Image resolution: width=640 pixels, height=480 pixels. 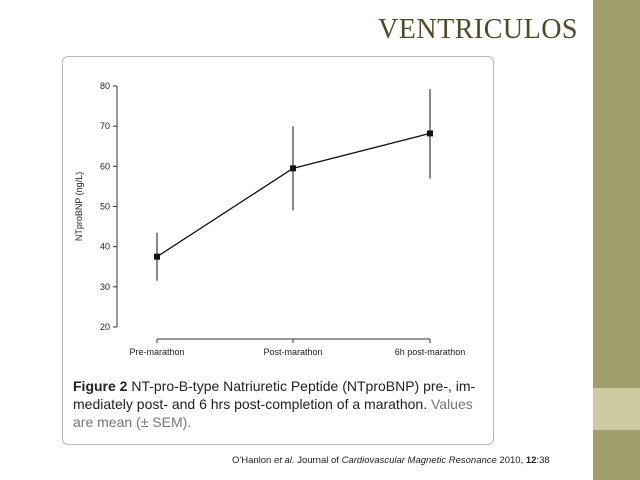 I want to click on x-tick-label: Post-marathon, so click(x=292, y=352).